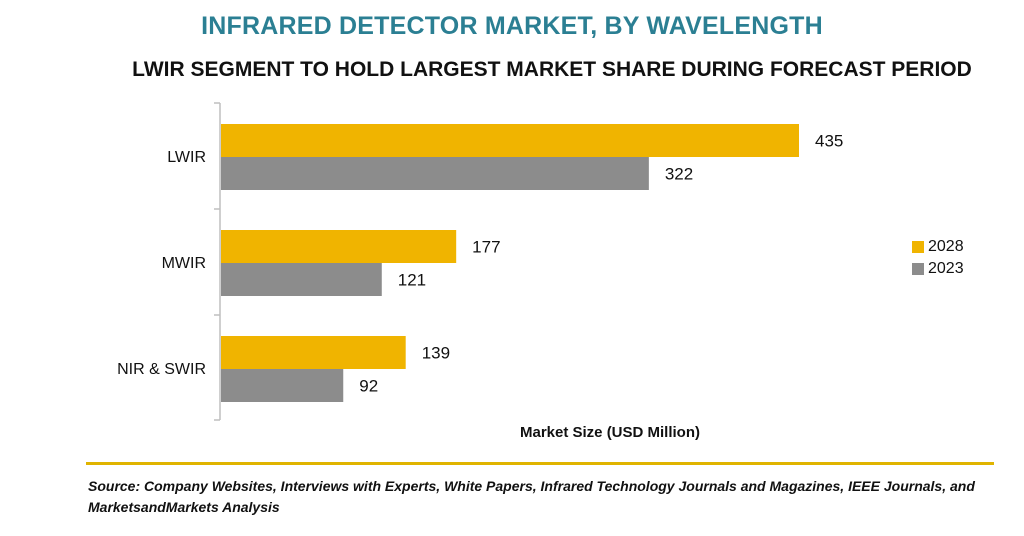 This screenshot has height=536, width=1024. I want to click on legend-item-2023: 2023, so click(938, 269).